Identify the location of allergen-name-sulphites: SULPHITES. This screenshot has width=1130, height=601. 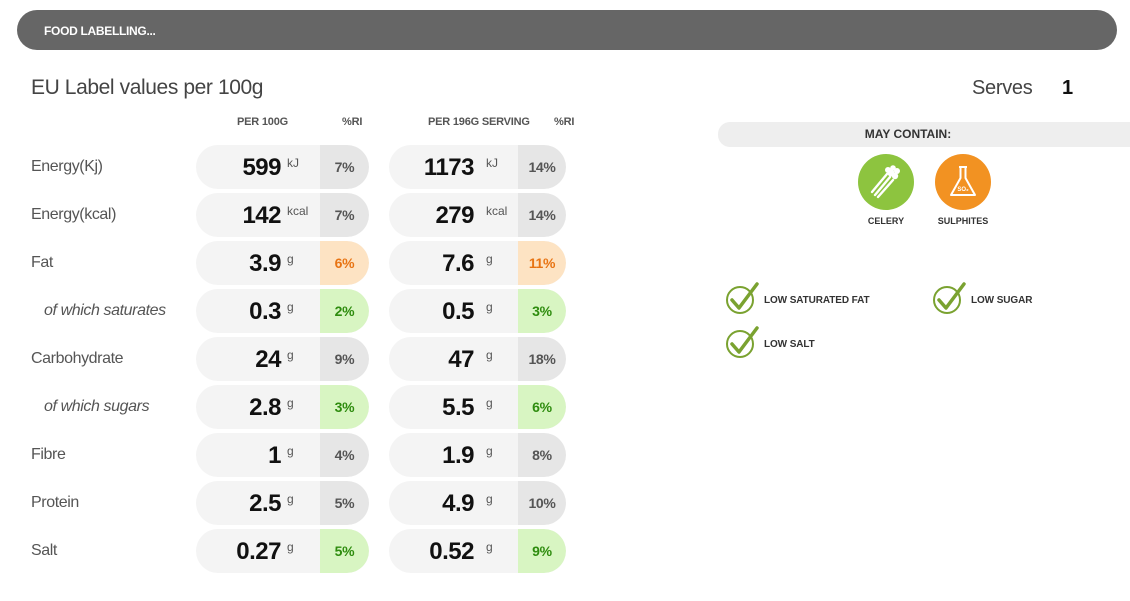
(963, 221).